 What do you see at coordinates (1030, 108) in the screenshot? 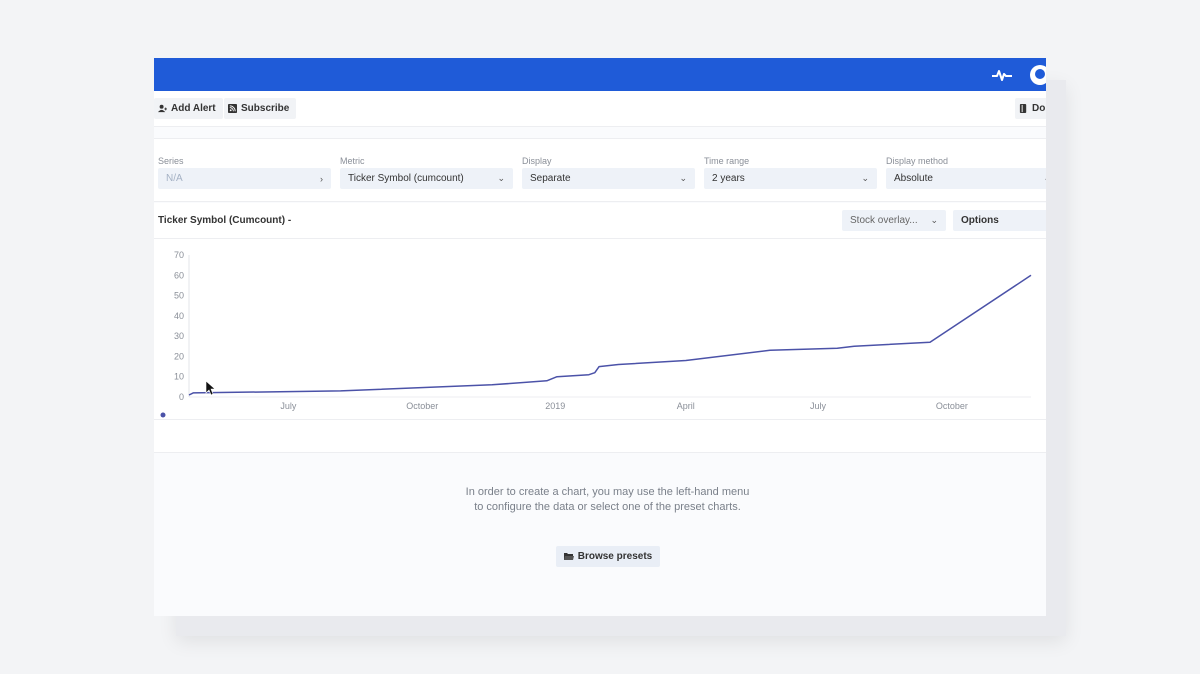
I see `download-button: Do` at bounding box center [1030, 108].